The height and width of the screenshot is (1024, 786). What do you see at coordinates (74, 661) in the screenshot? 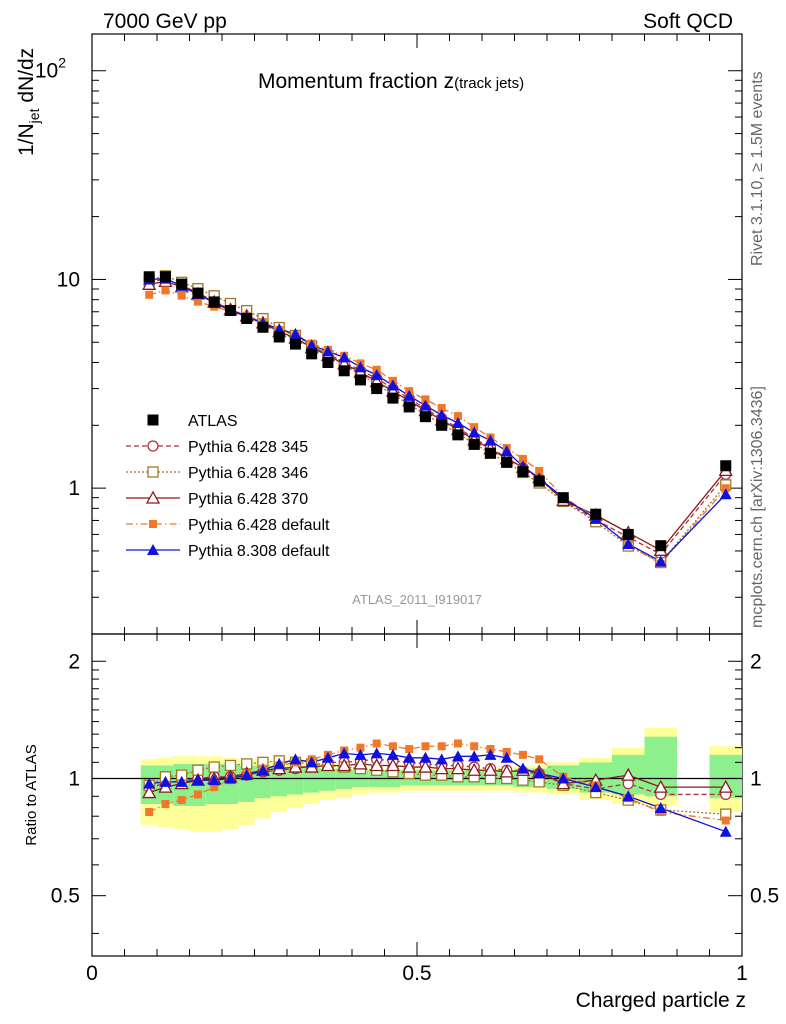
I see `ratio-y-tick-label: 2` at bounding box center [74, 661].